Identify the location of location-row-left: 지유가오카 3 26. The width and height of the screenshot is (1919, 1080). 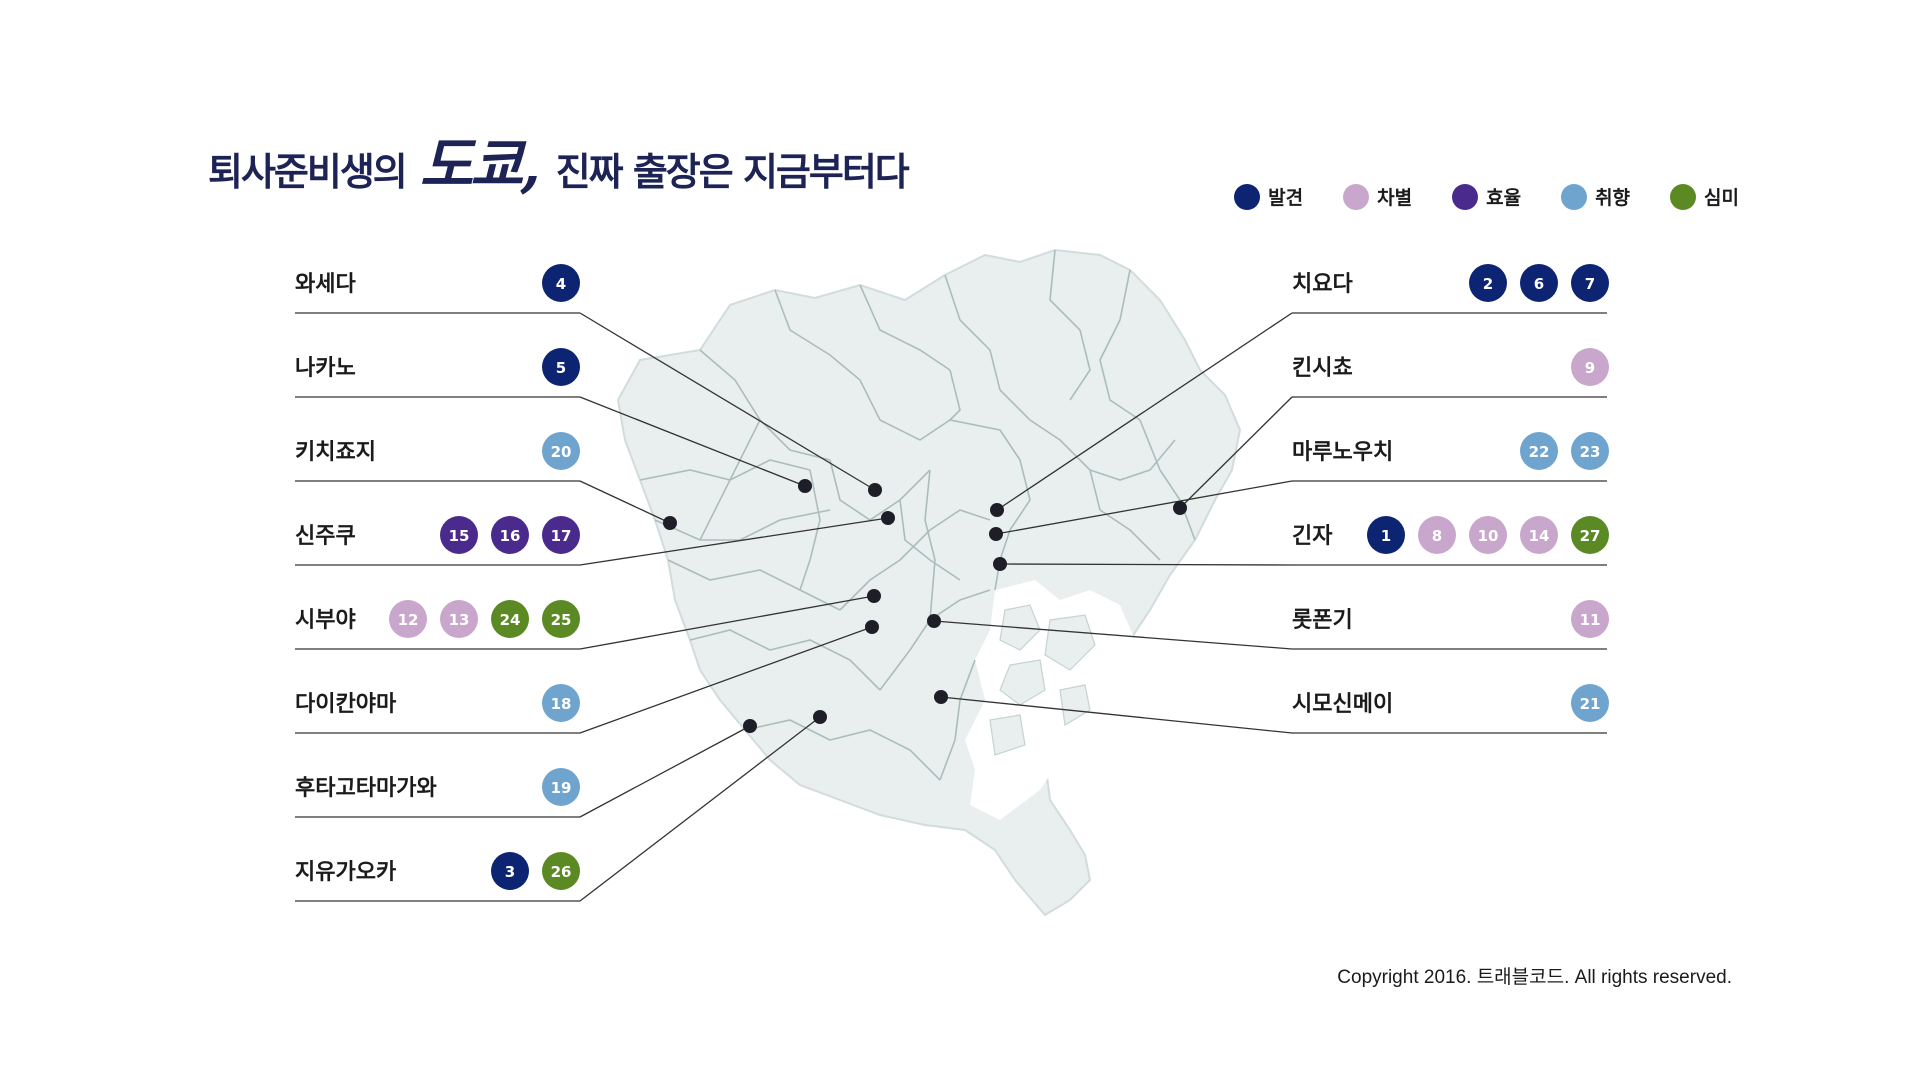
(437, 877).